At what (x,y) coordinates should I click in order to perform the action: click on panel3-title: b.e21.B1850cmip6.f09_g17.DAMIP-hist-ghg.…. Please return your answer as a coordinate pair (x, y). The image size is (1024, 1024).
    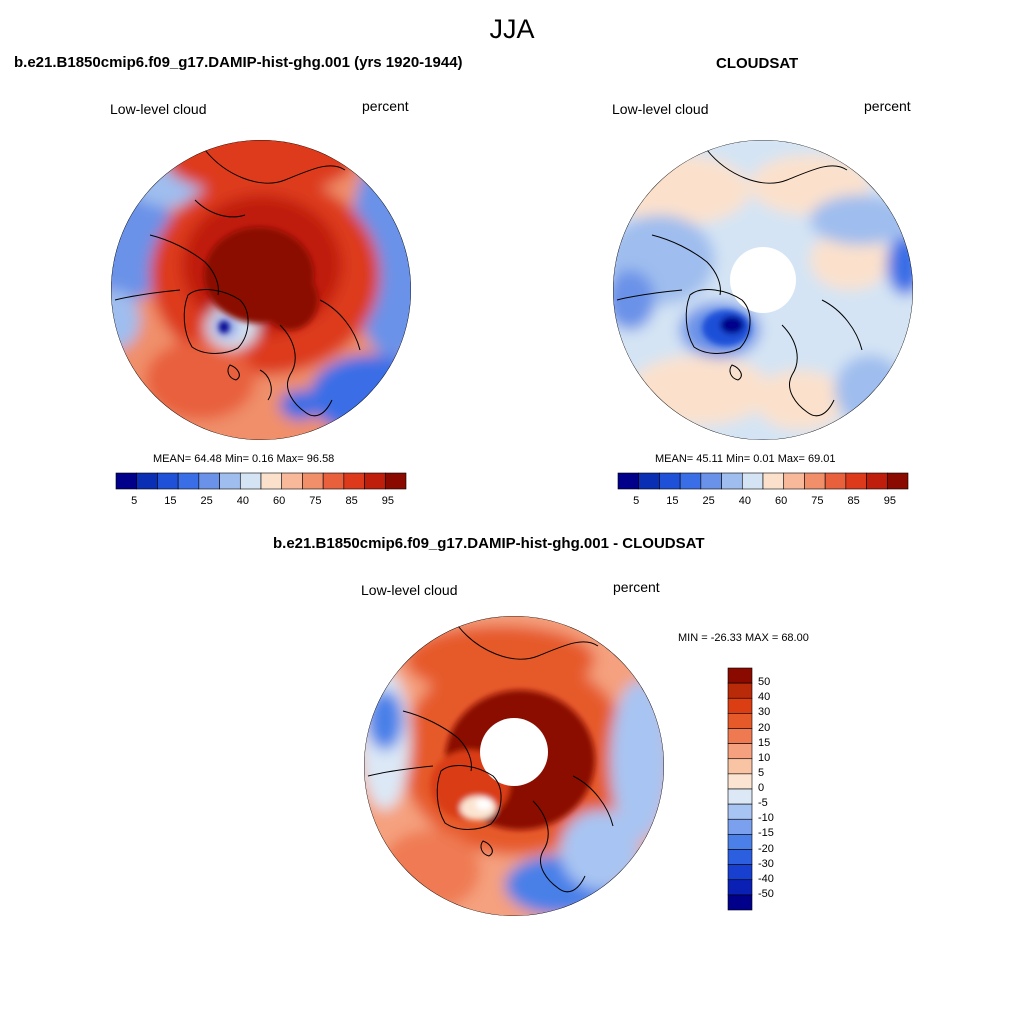
    Looking at the image, I should click on (489, 543).